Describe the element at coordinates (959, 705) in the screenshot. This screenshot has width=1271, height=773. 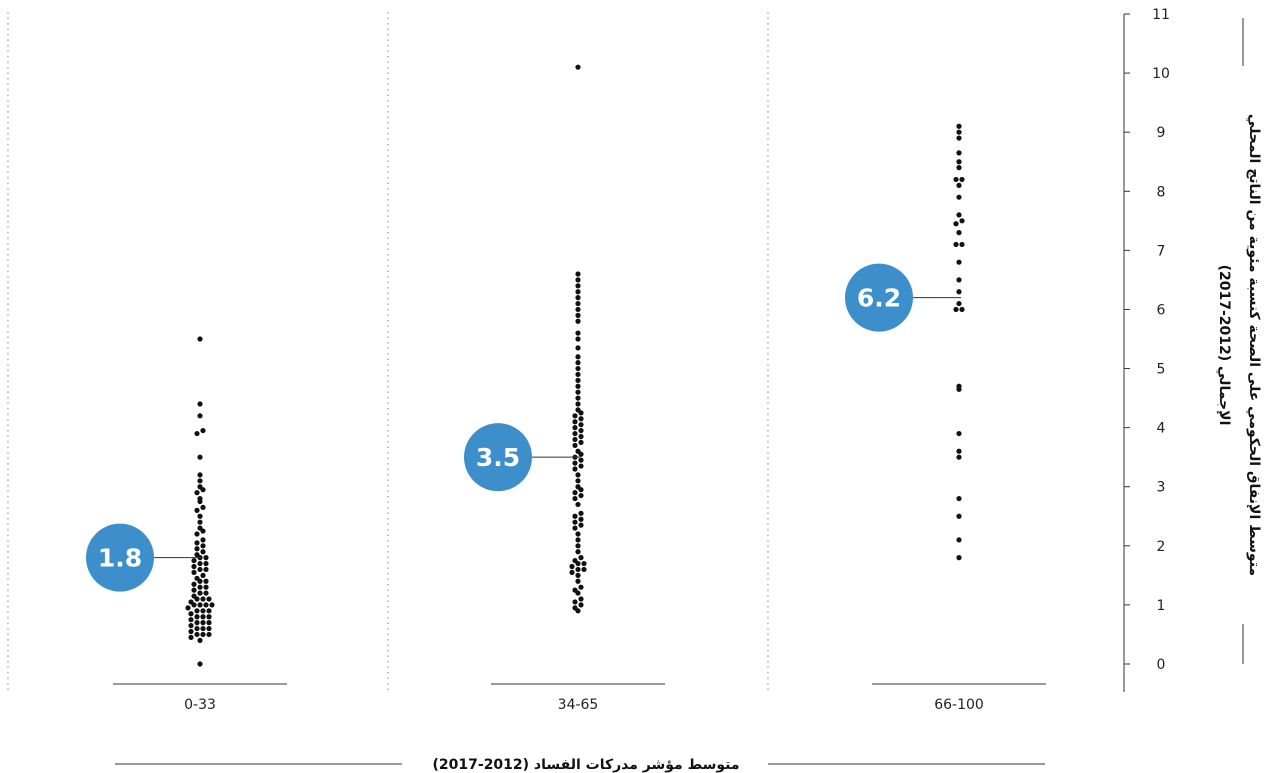
I see `category-label-66-100: 66-100` at that location.